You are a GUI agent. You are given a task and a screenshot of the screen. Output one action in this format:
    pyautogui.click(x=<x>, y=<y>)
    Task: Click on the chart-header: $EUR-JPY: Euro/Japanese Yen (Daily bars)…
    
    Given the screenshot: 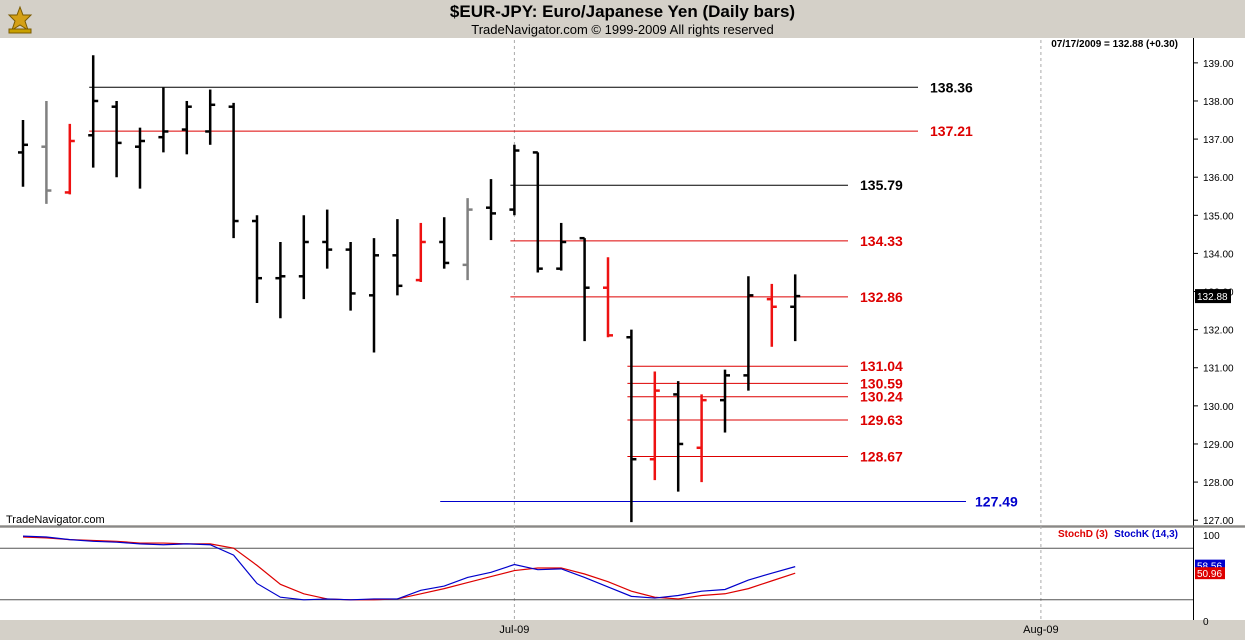 What is the action you would take?
    pyautogui.click(x=622, y=20)
    